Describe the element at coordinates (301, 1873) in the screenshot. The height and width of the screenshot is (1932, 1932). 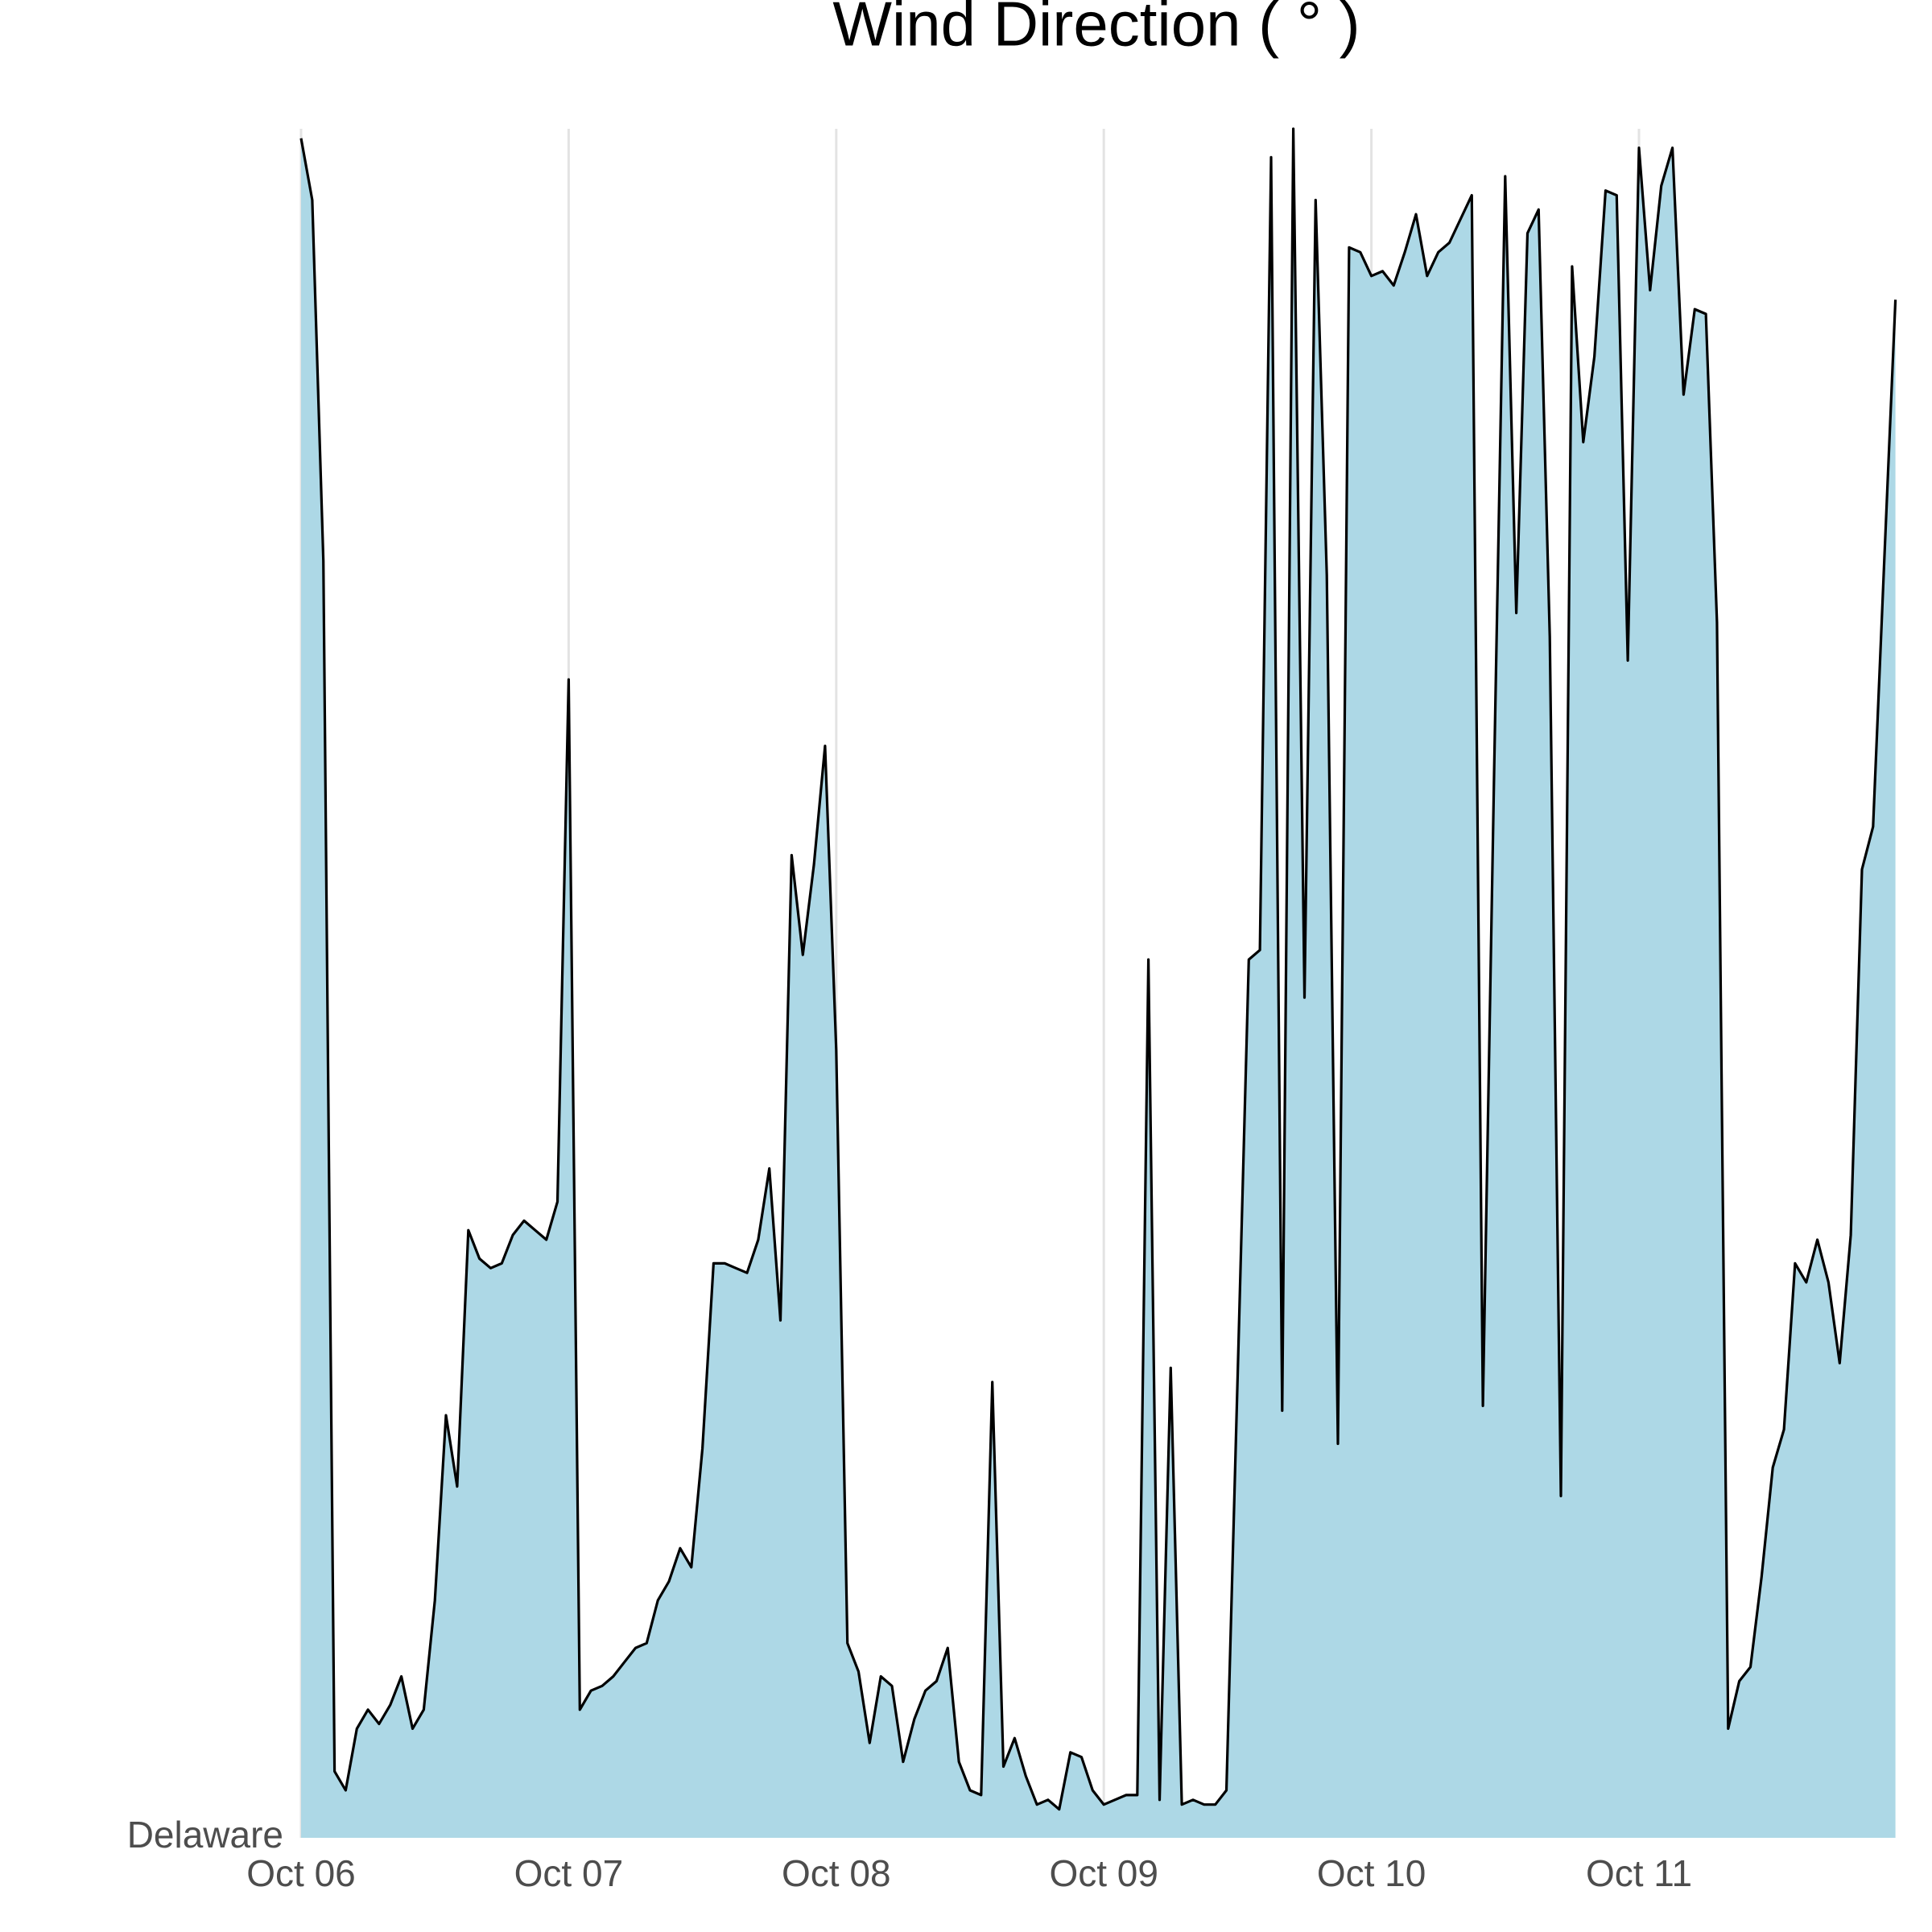
I see `x-tick-label: Oct 06` at that location.